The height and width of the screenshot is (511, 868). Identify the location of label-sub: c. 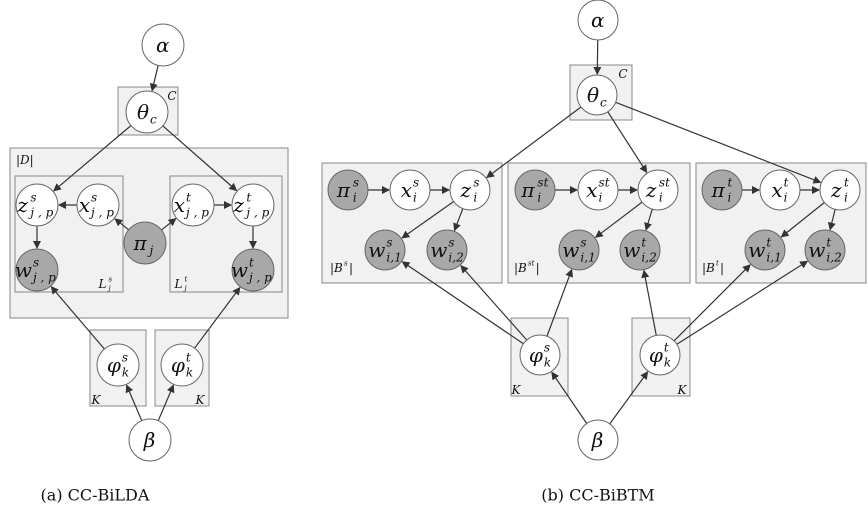
(603, 103).